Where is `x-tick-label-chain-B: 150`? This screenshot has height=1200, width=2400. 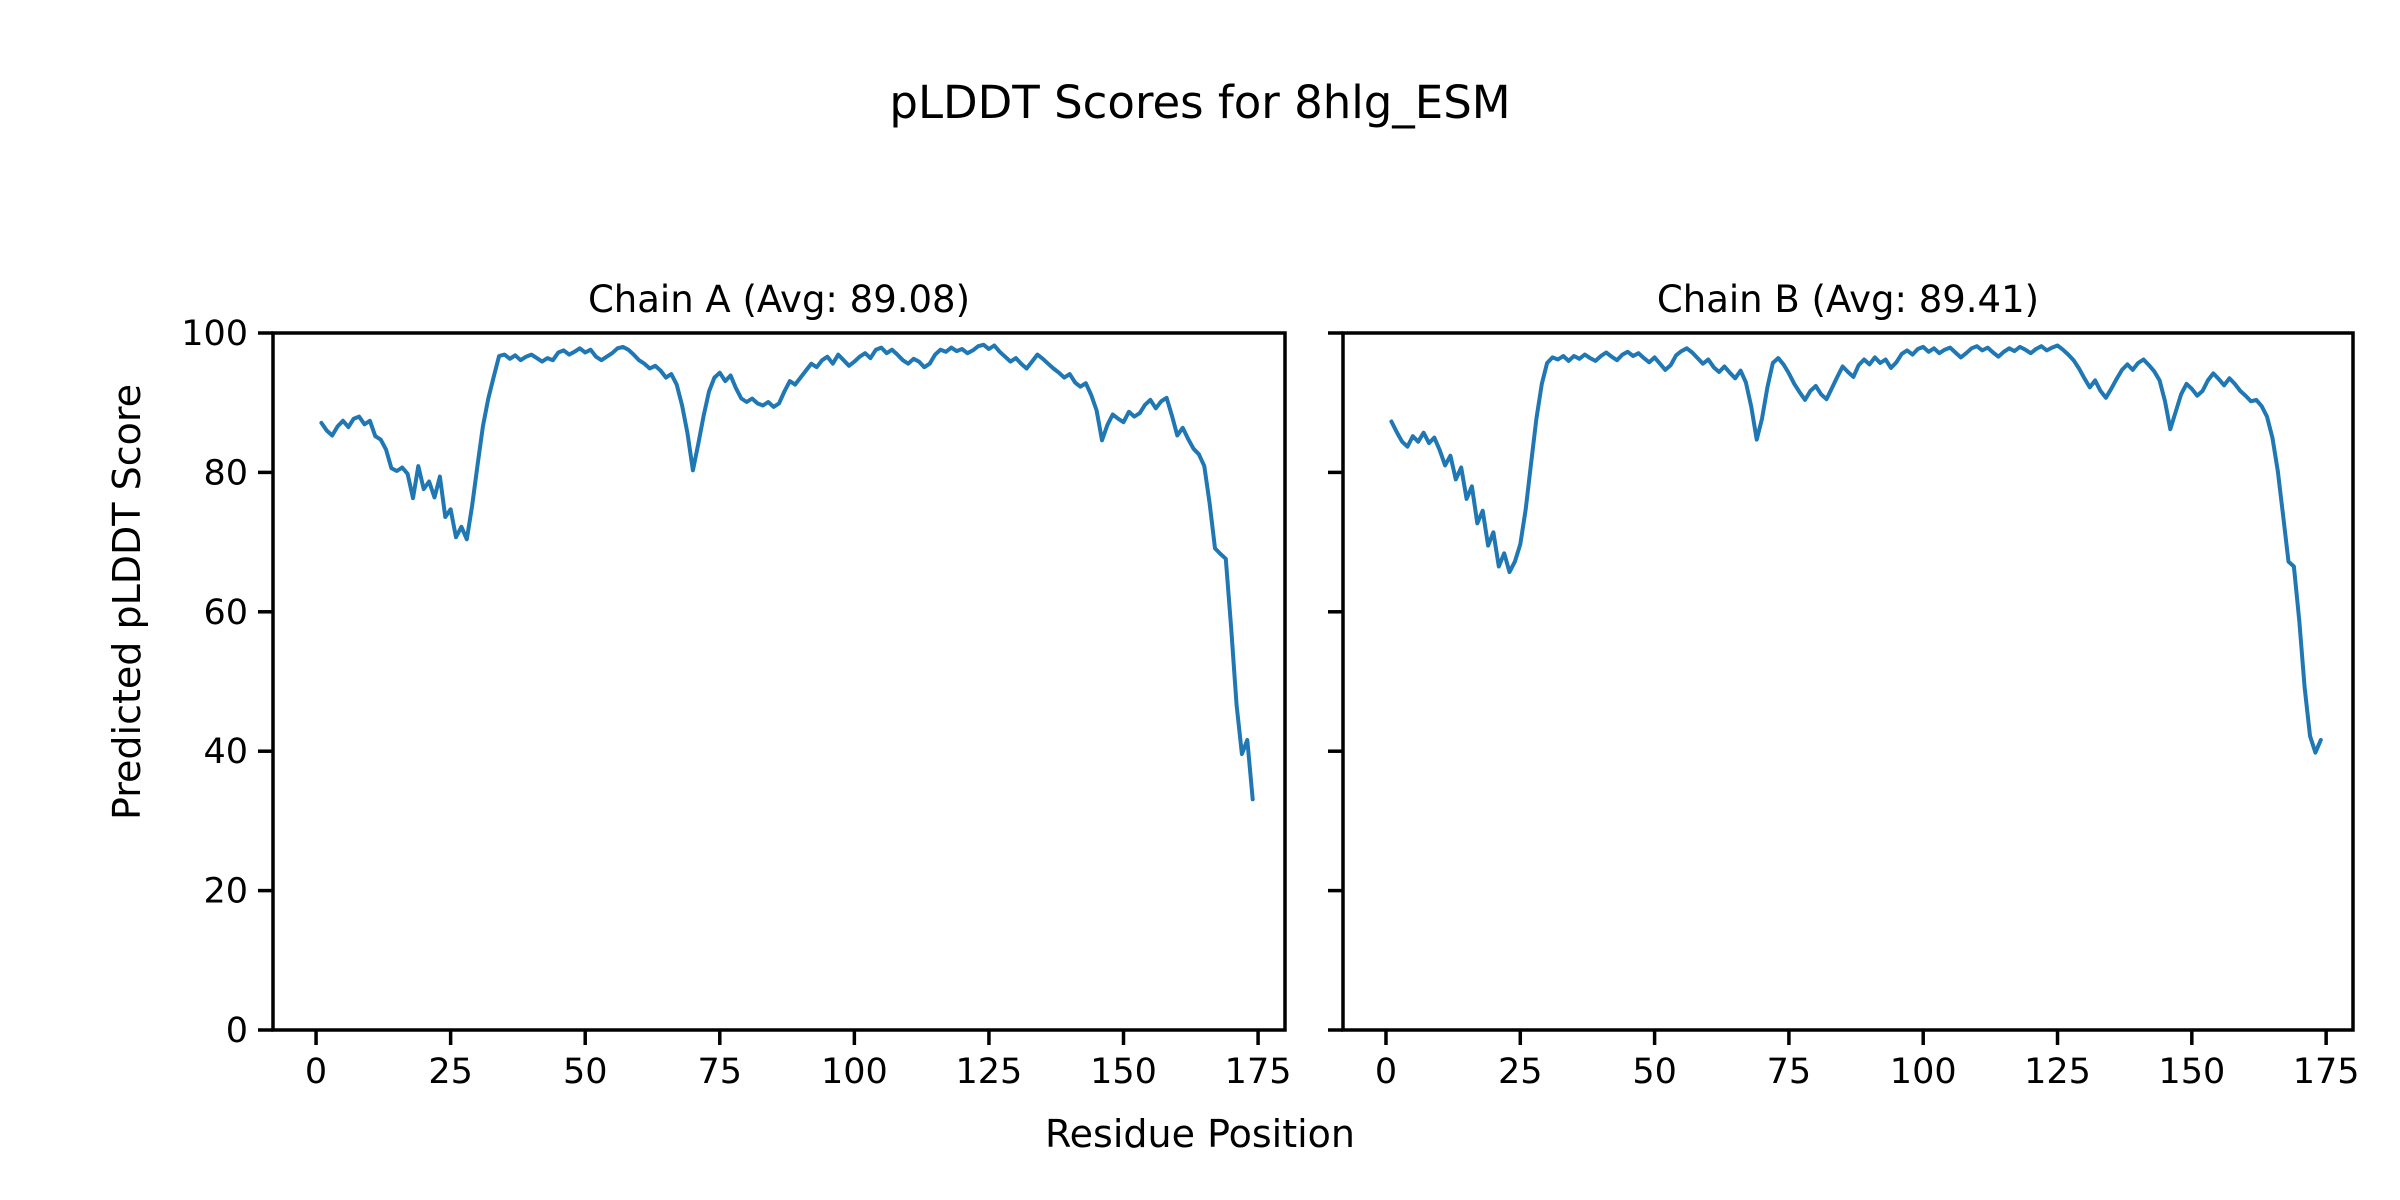 x-tick-label-chain-B: 150 is located at coordinates (2191, 1072).